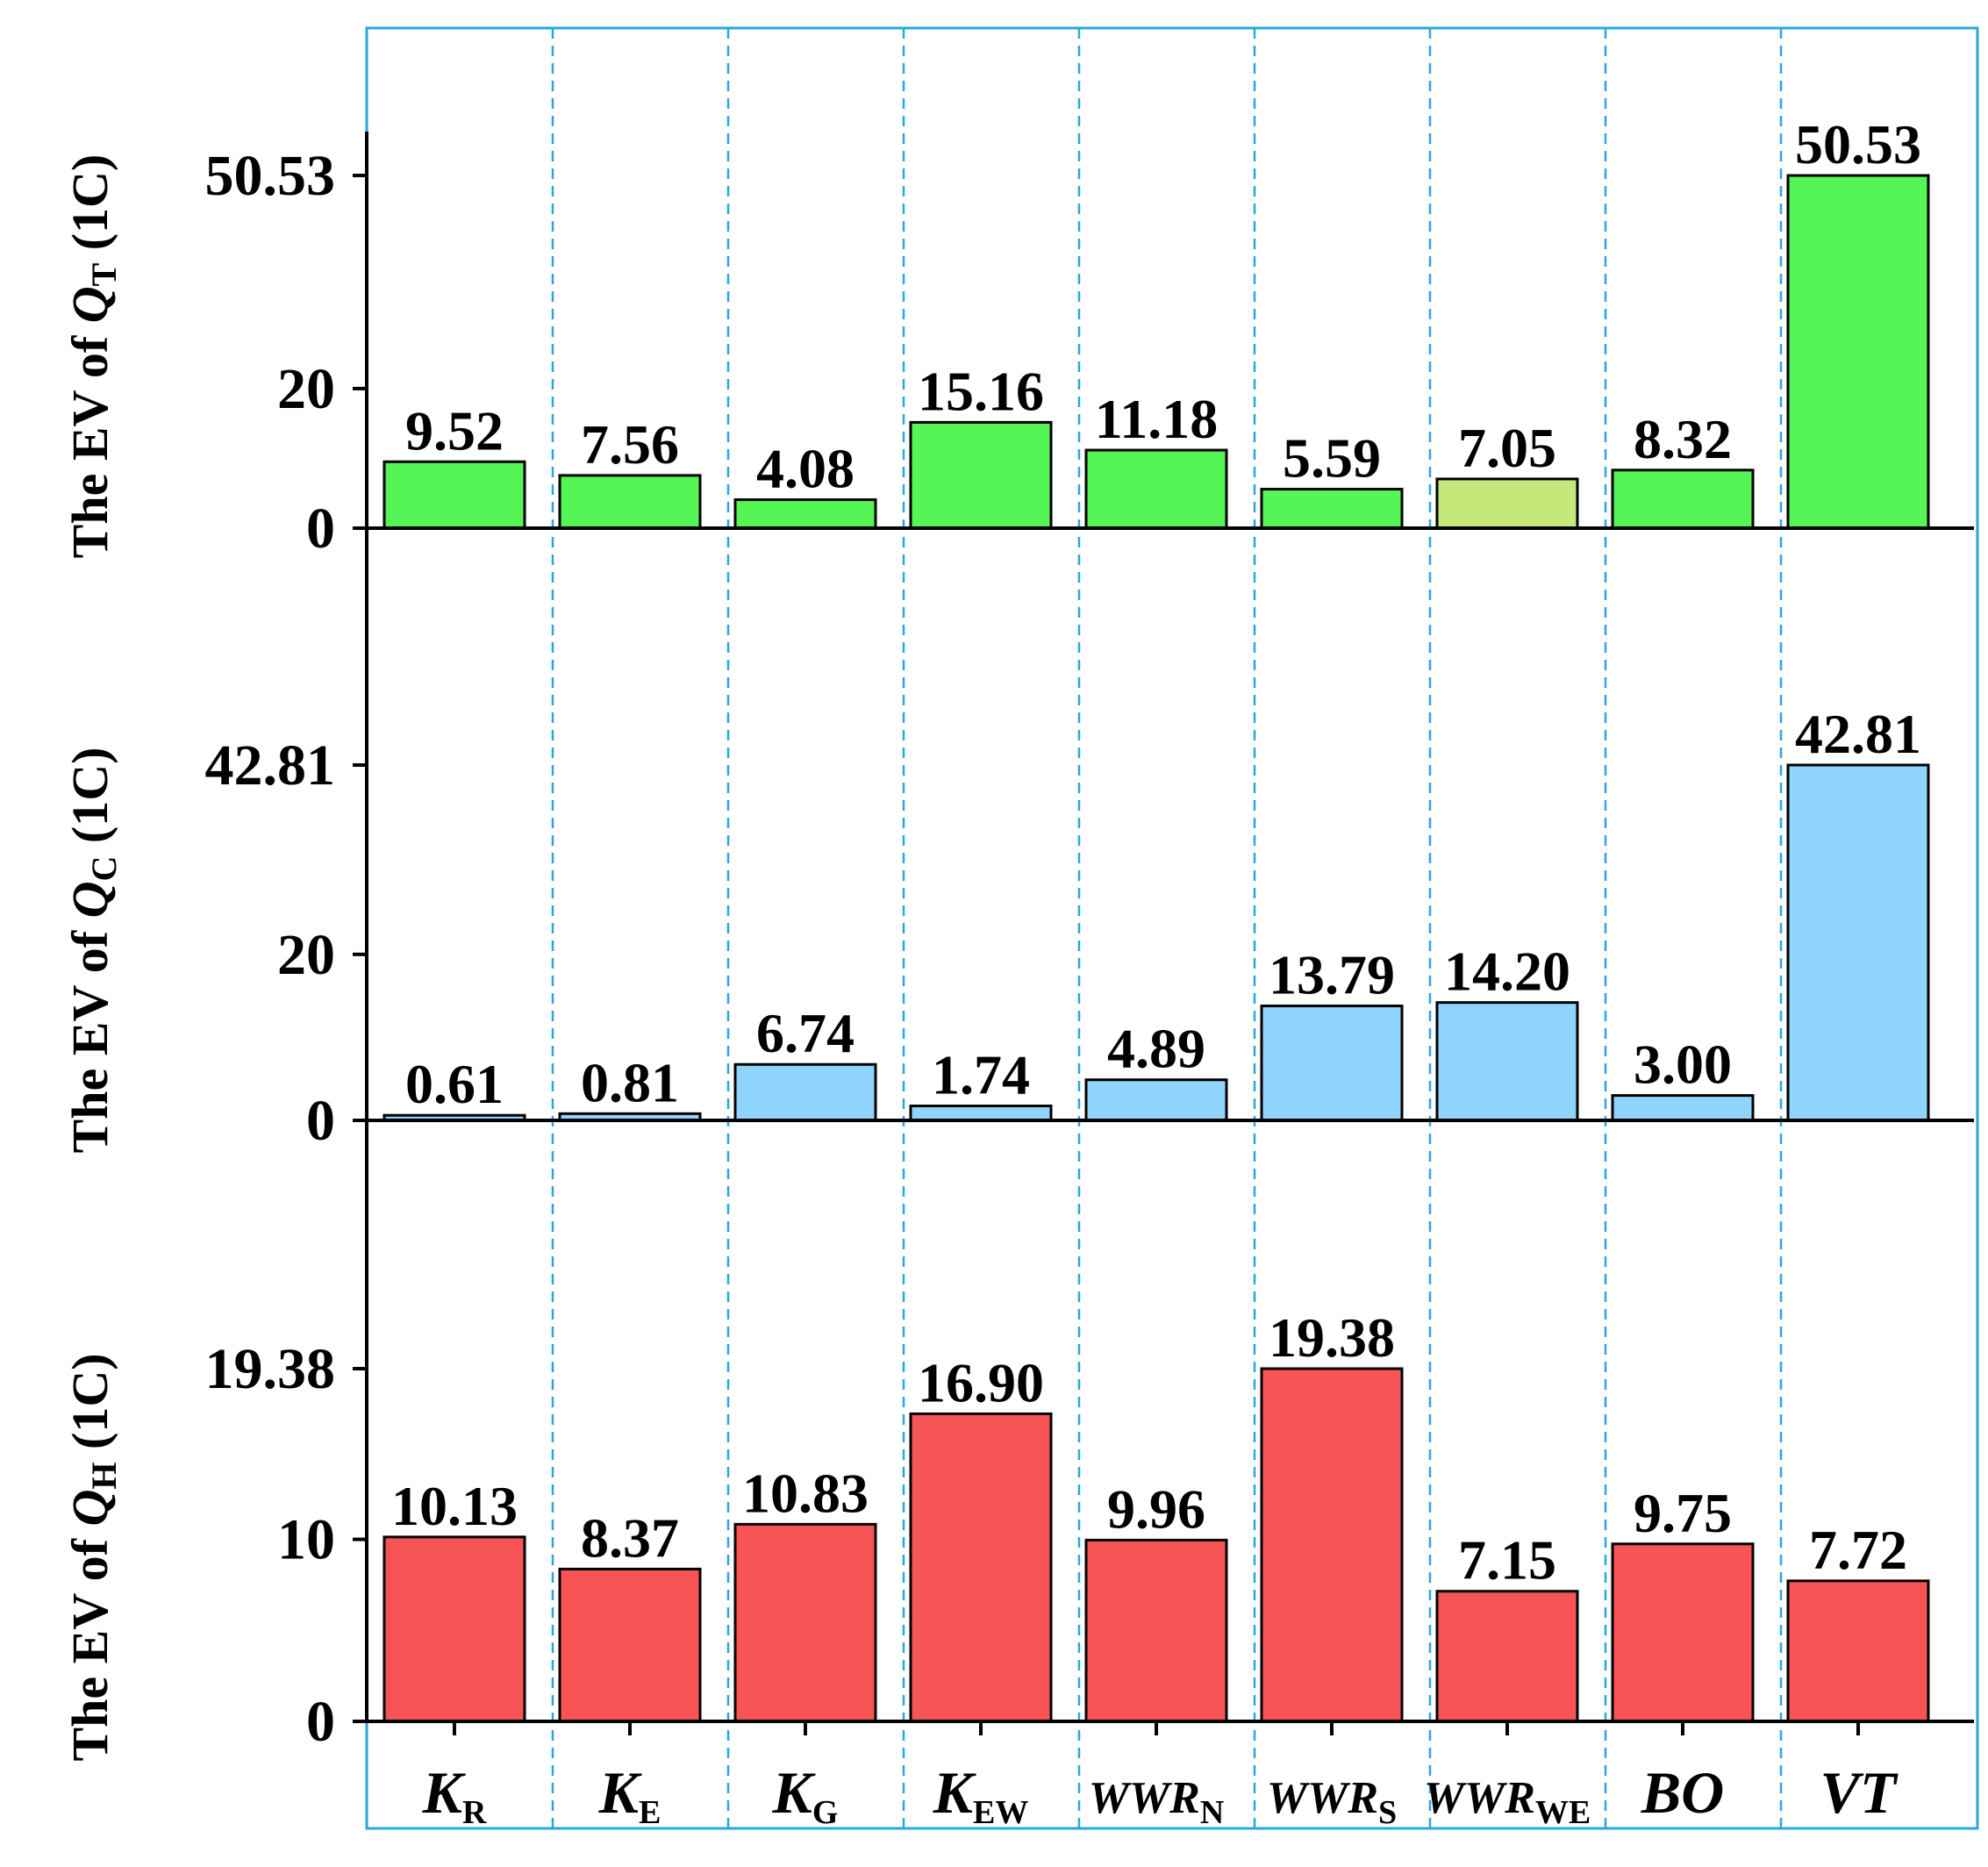 Image resolution: width=1988 pixels, height=1867 pixels. What do you see at coordinates (92, 1557) in the screenshot?
I see `ylabel-QH: The EV of QH (1C)` at bounding box center [92, 1557].